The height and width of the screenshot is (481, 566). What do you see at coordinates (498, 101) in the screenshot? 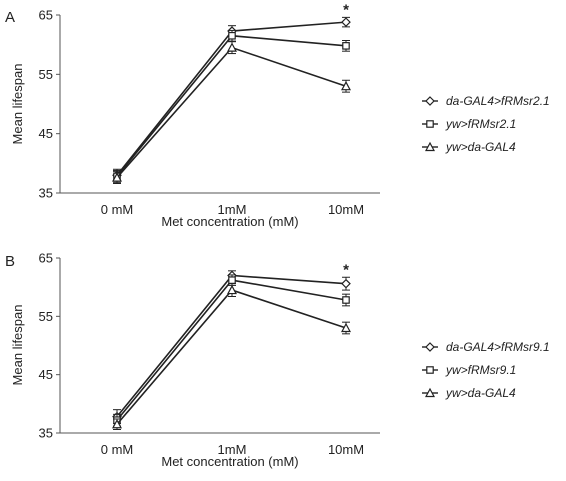
I see `legend-entry: da-GAL4>fRMsr2.1` at bounding box center [498, 101].